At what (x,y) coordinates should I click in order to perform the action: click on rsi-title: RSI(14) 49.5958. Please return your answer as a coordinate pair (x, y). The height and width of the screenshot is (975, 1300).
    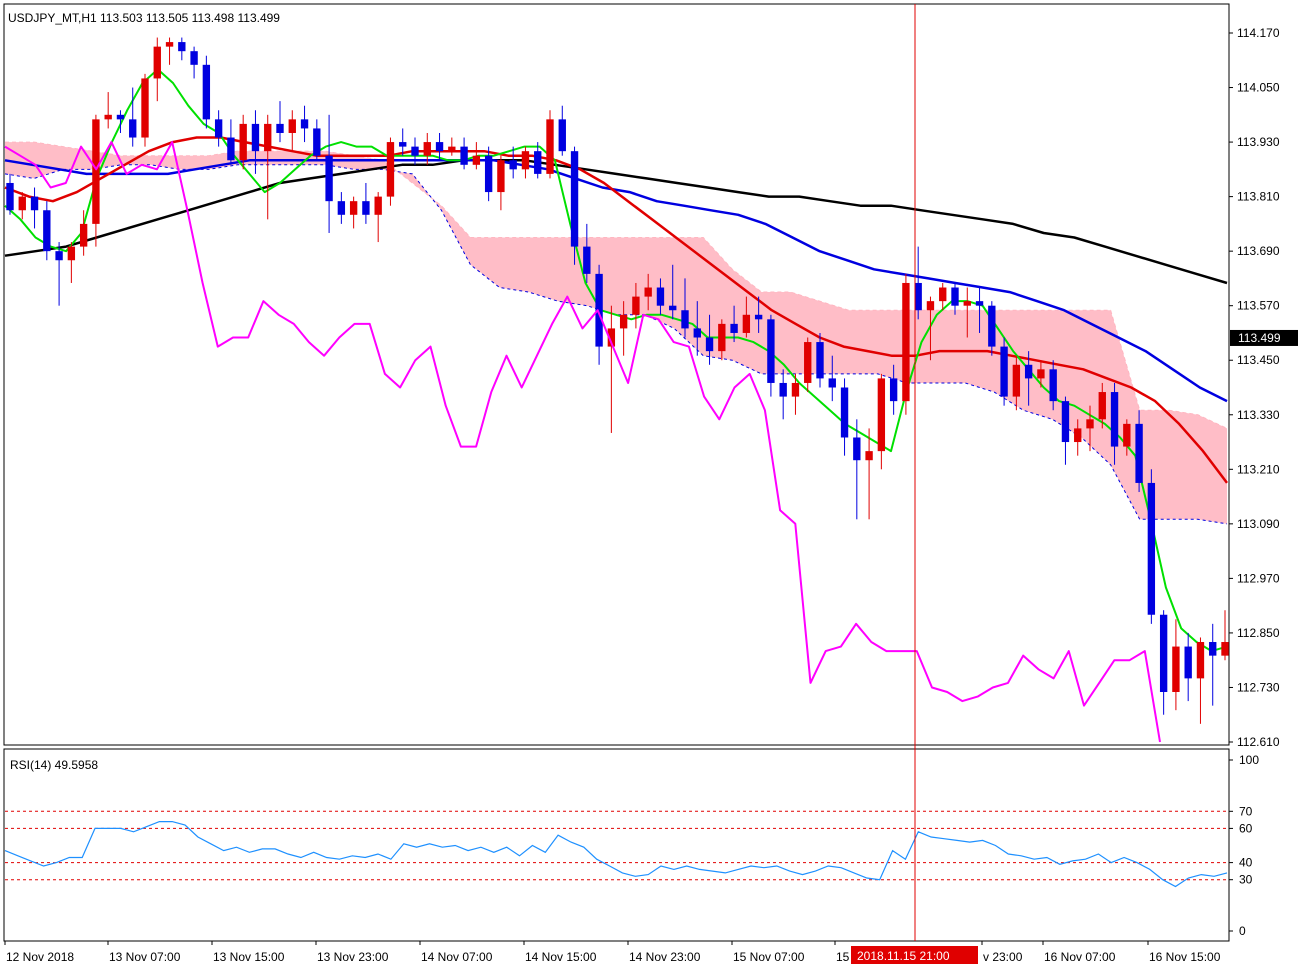
    Looking at the image, I should click on (54, 765).